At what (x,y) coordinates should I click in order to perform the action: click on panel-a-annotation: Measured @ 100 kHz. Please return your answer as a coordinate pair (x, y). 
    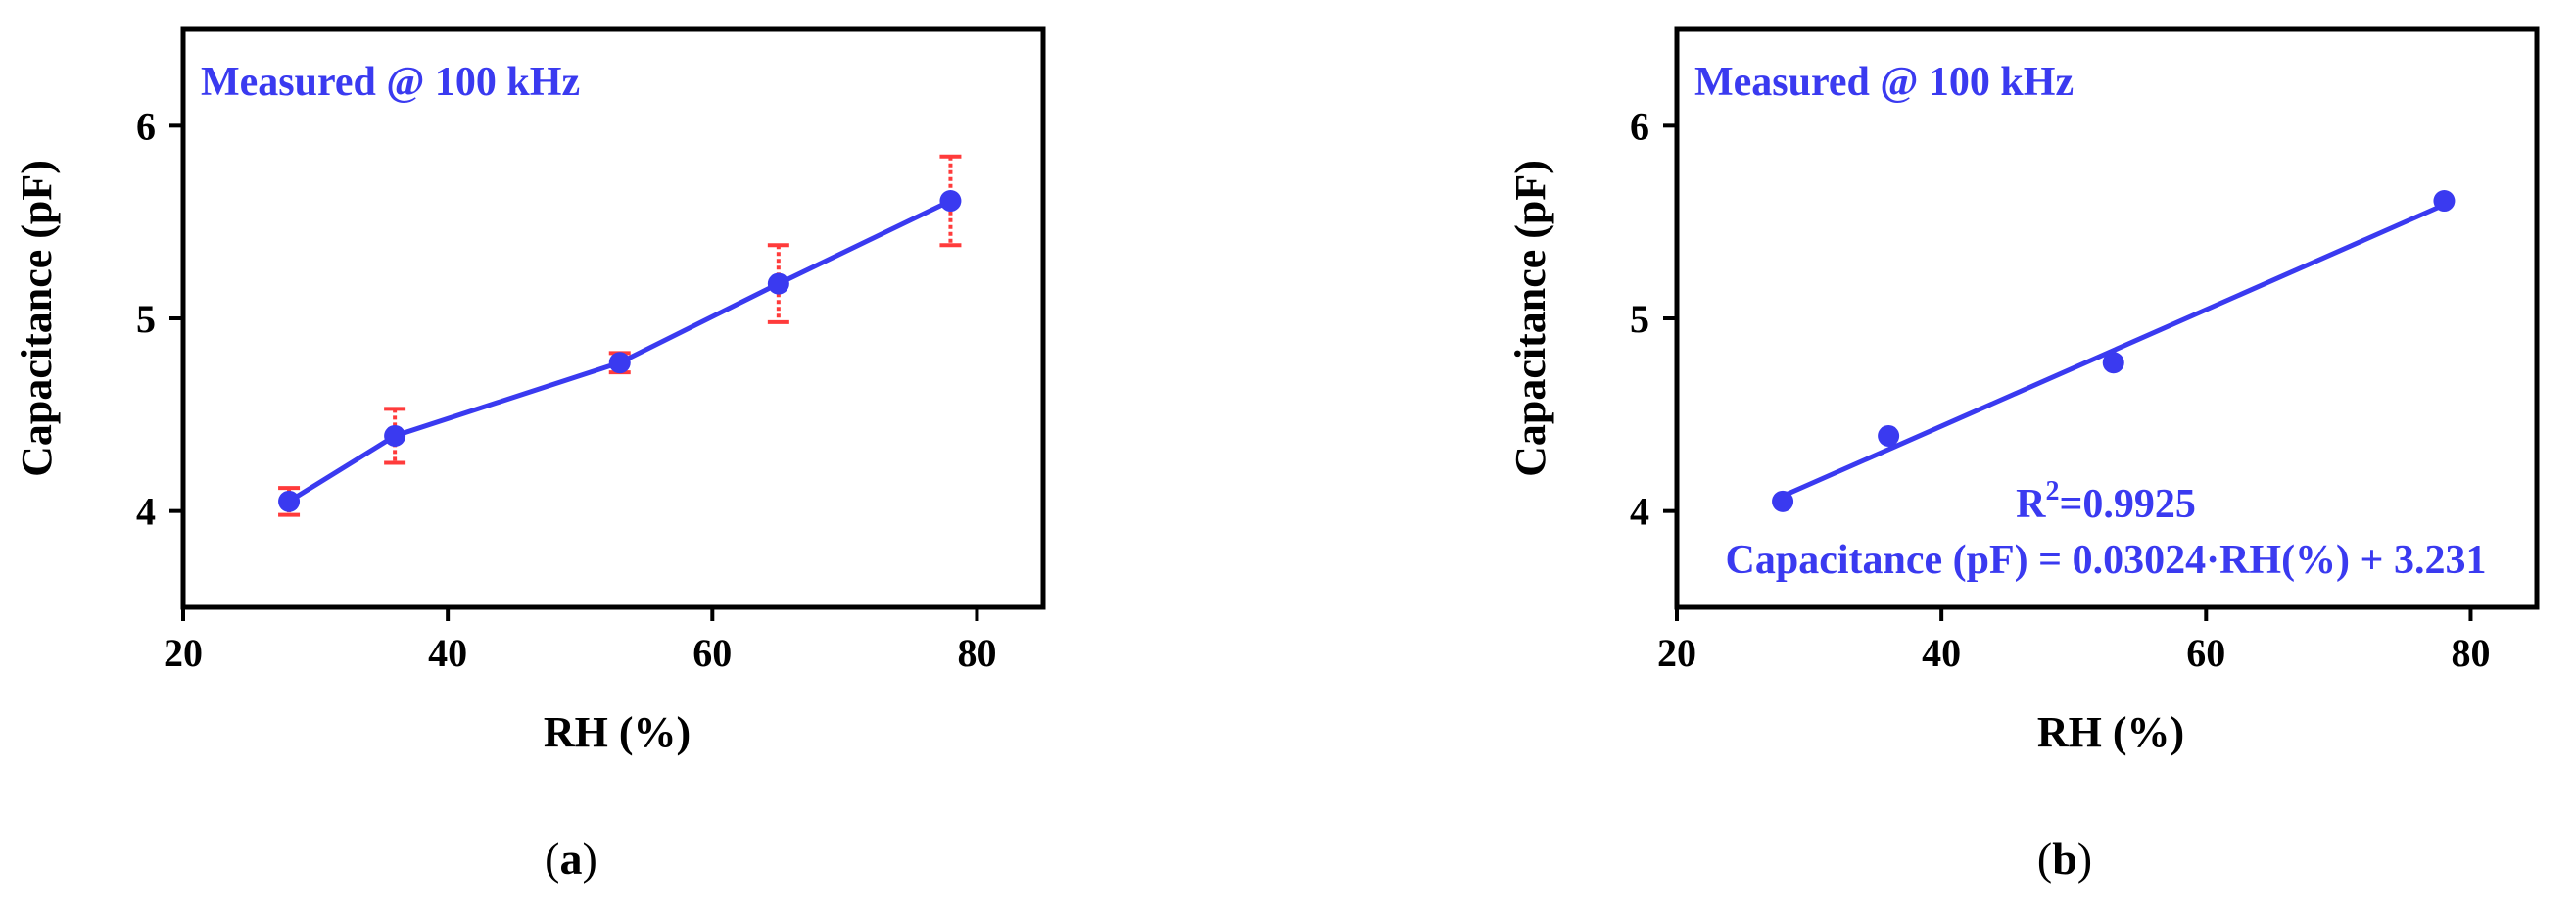
    Looking at the image, I should click on (391, 82).